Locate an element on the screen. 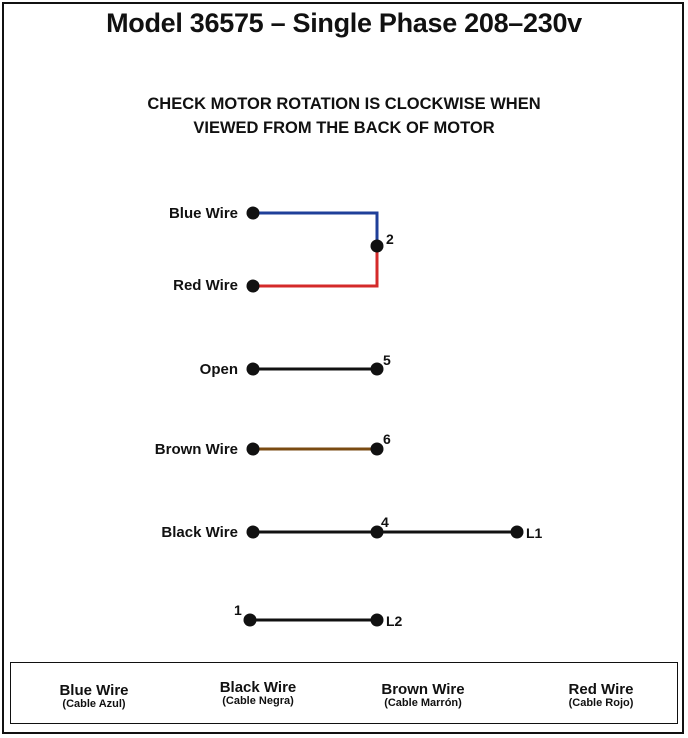 The height and width of the screenshot is (738, 688). legend-red-wire: Red Wire (Cable Rojo) is located at coordinates (601, 696).